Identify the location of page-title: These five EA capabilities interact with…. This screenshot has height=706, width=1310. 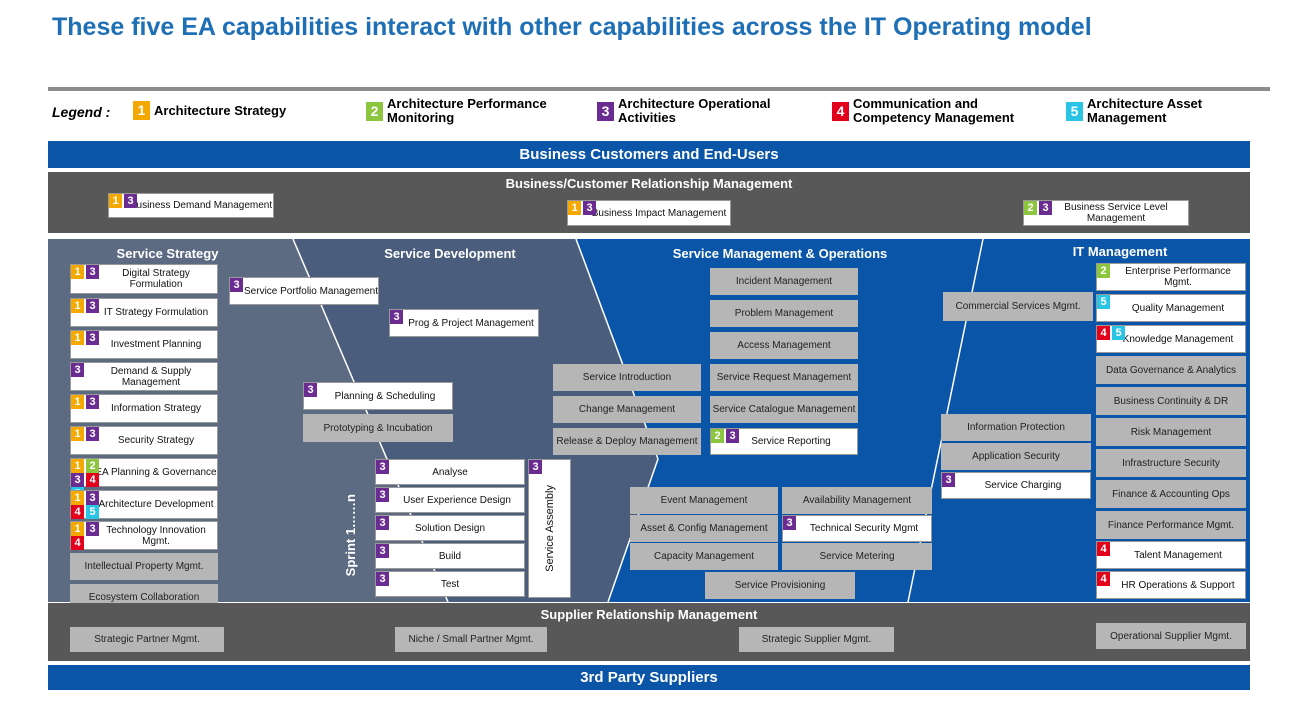
(572, 27).